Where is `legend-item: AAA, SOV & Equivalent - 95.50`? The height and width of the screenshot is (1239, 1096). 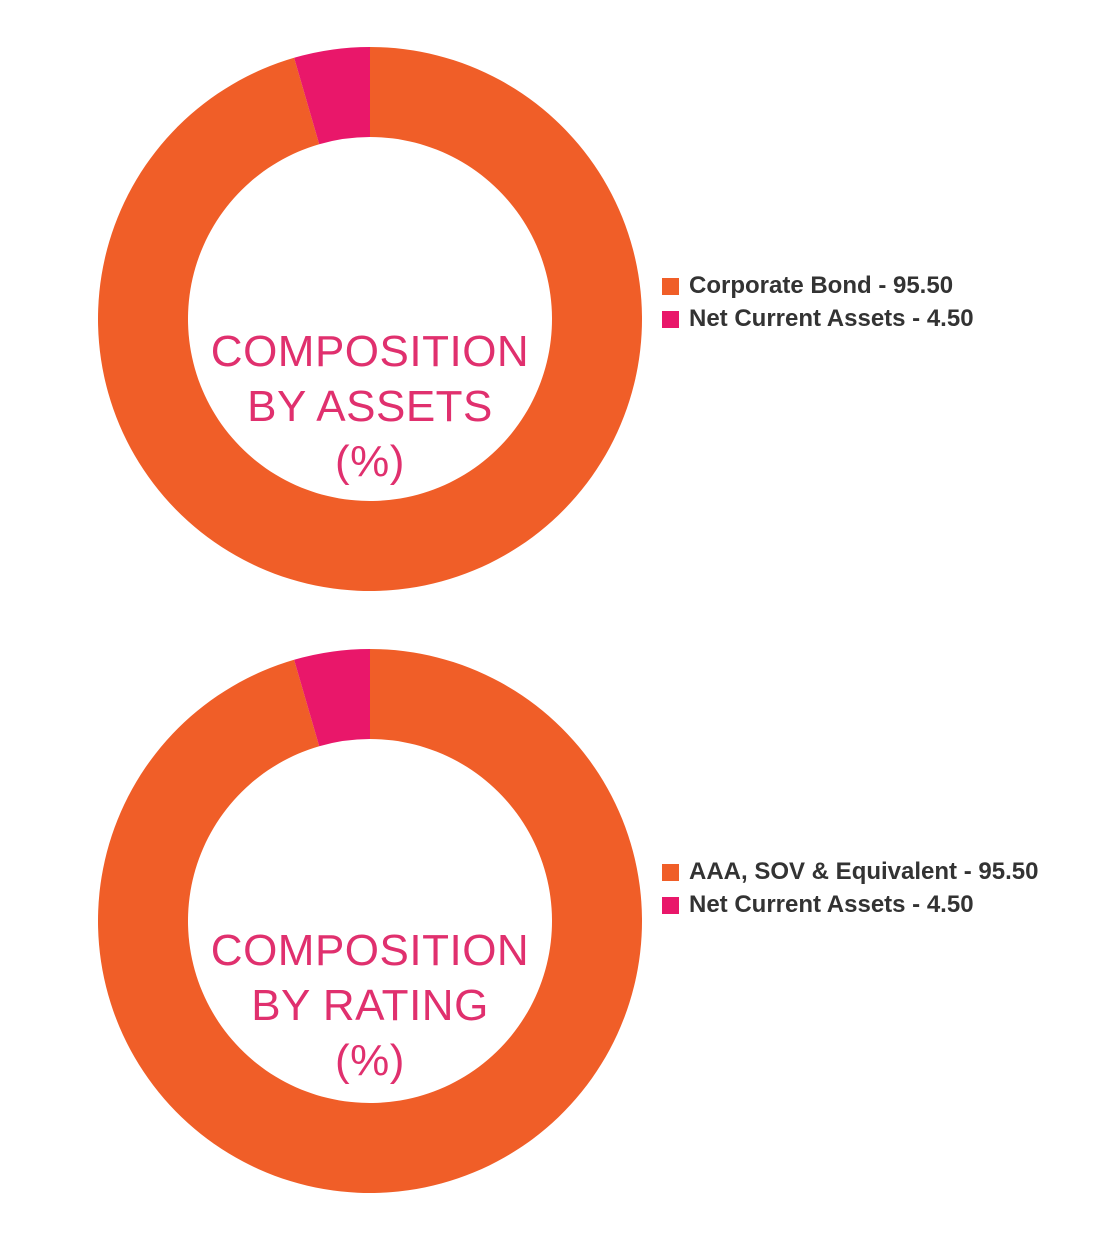
legend-item: AAA, SOV & Equivalent - 95.50 is located at coordinates (872, 871).